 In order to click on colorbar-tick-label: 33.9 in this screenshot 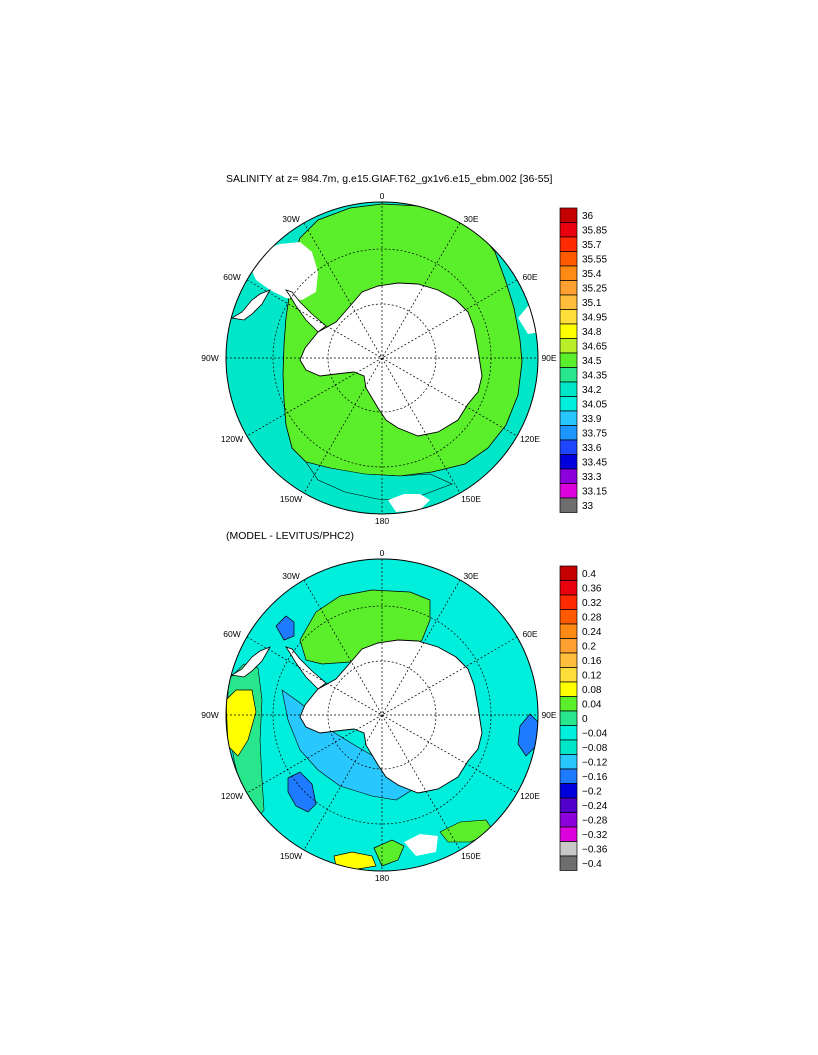, I will do `click(592, 419)`.